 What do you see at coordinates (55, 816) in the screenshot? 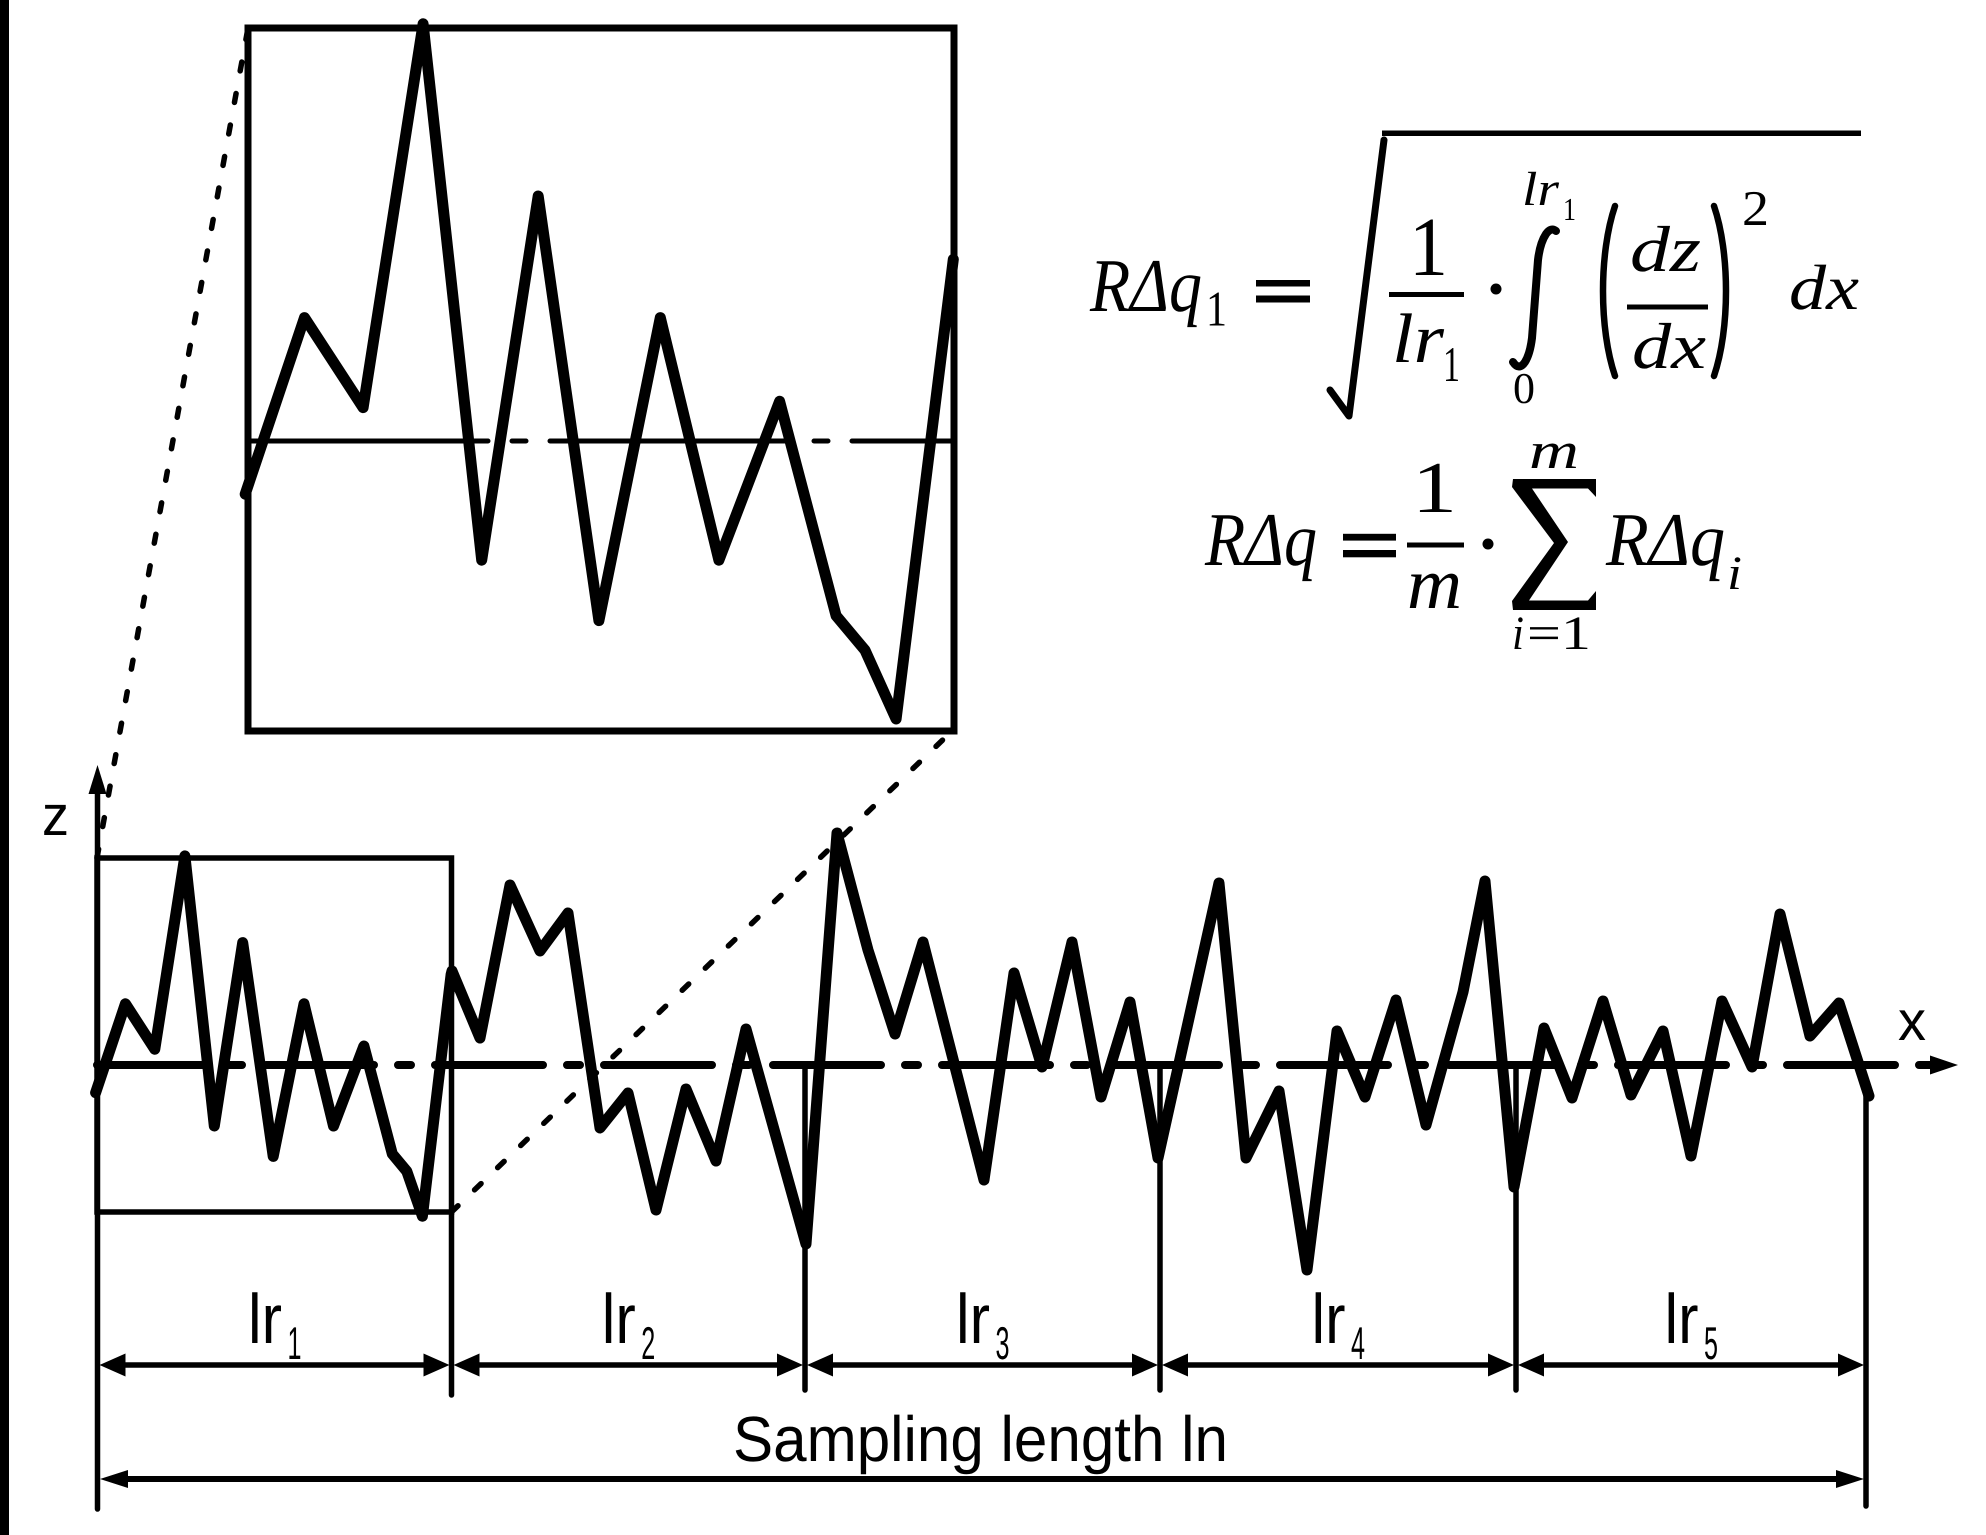
I see `svg-text: z` at bounding box center [55, 816].